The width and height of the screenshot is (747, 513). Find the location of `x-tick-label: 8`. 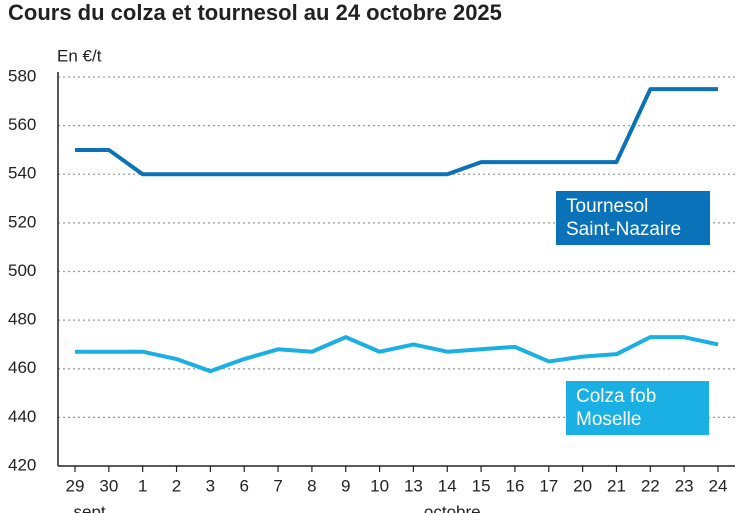

x-tick-label: 8 is located at coordinates (311, 485).